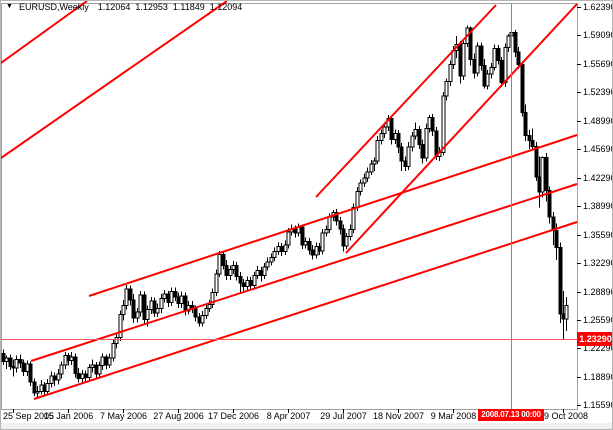  I want to click on trendline-upper-left-channel-bottom, so click(114, 80).